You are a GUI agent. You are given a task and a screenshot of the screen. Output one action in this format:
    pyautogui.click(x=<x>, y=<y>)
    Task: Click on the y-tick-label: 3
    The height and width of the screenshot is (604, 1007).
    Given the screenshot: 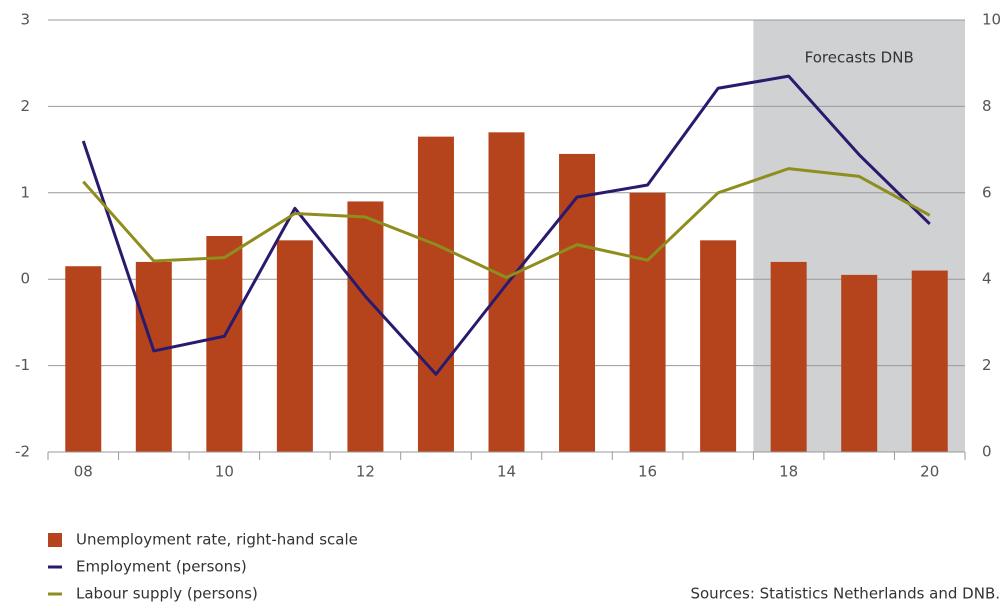 What is the action you would take?
    pyautogui.click(x=25, y=20)
    